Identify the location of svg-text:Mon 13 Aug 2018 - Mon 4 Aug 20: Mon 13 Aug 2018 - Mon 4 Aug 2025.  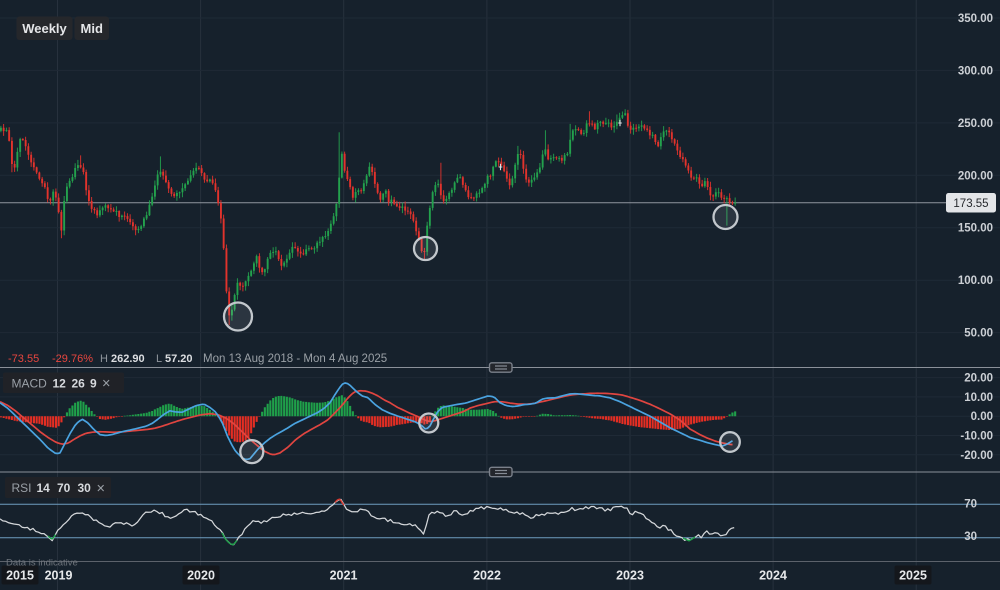
(295, 359).